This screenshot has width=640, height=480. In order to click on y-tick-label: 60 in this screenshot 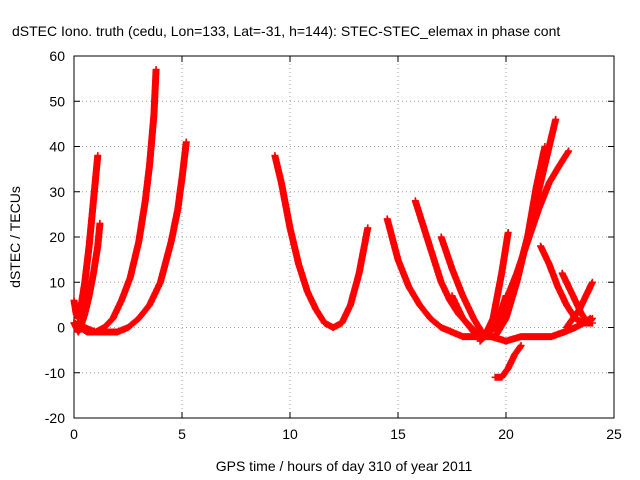, I will do `click(57, 56)`.